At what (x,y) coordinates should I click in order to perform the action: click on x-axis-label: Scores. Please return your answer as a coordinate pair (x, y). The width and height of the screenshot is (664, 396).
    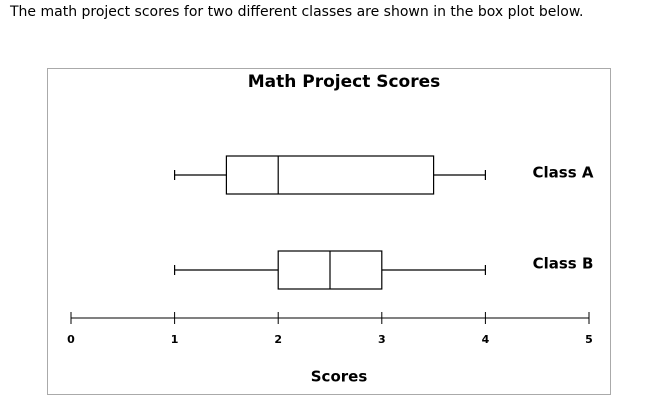
    Looking at the image, I should click on (339, 377).